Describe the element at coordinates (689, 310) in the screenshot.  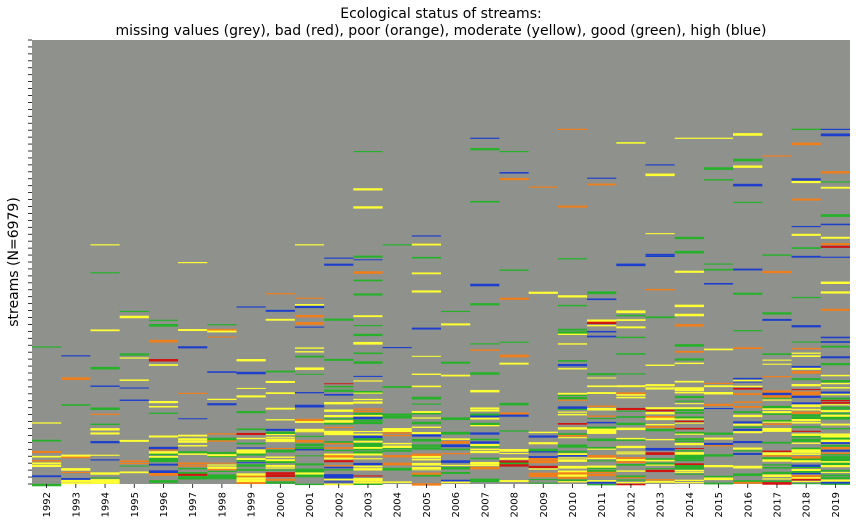
I see `heatmap-column-2014` at that location.